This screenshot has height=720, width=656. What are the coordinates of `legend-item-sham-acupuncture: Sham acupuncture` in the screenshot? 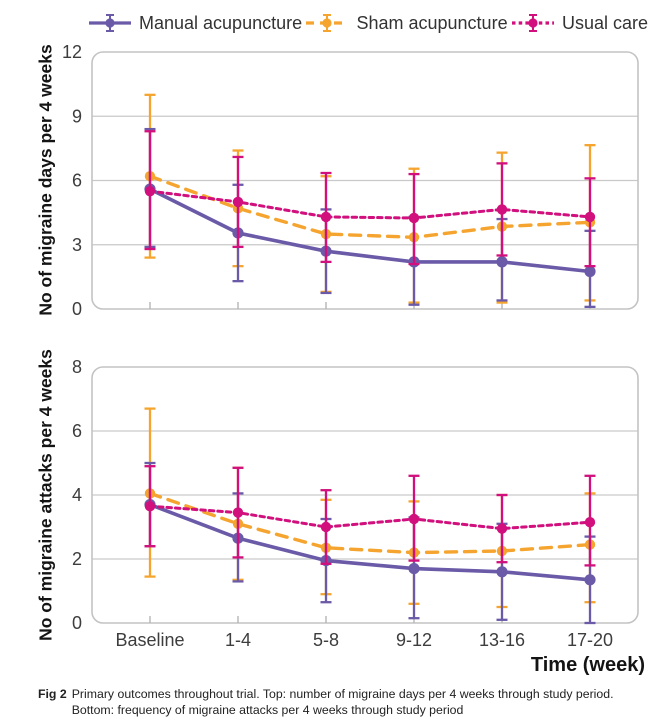 It's located at (406, 23).